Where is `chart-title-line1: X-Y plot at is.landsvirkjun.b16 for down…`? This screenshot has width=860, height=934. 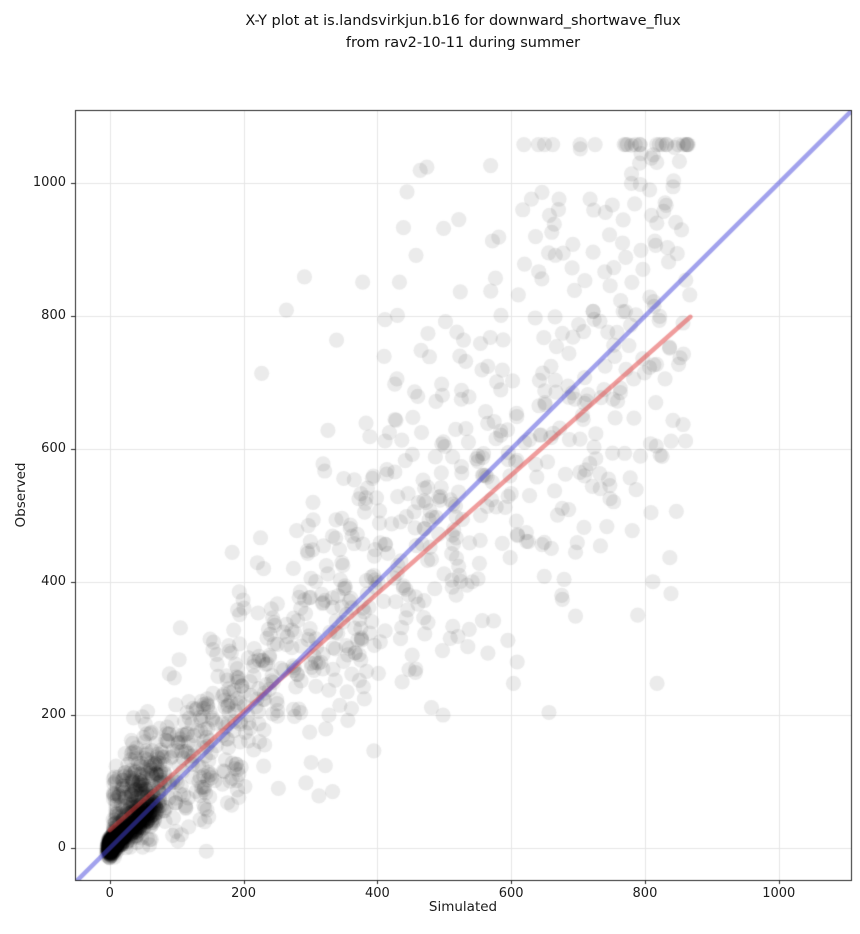 chart-title-line1: X-Y plot at is.landsvirkjun.b16 for down… is located at coordinates (463, 21).